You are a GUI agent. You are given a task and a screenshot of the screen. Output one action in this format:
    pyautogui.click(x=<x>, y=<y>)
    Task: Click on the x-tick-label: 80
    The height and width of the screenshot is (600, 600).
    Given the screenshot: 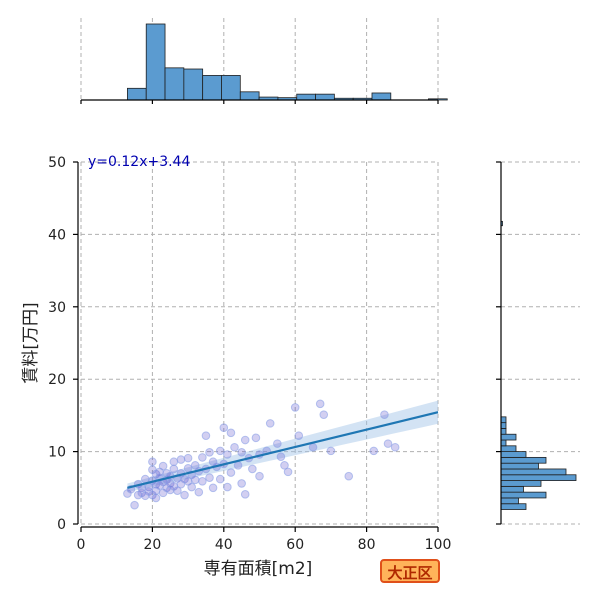 What is the action you would take?
    pyautogui.click(x=367, y=545)
    